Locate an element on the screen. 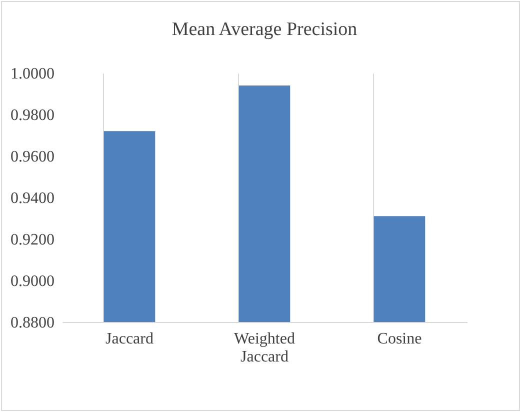  y-tick-label: 0.9200 is located at coordinates (32, 240).